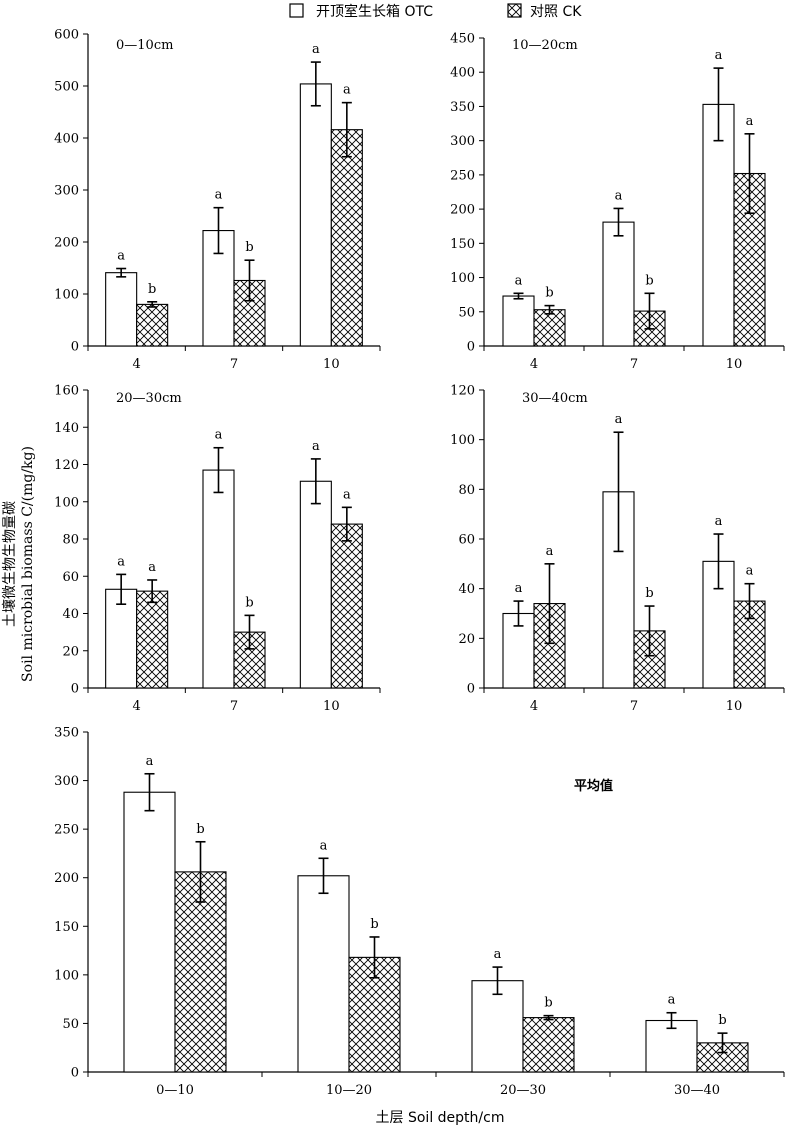  I want to click on y-tick-label: 20, so click(466, 639).